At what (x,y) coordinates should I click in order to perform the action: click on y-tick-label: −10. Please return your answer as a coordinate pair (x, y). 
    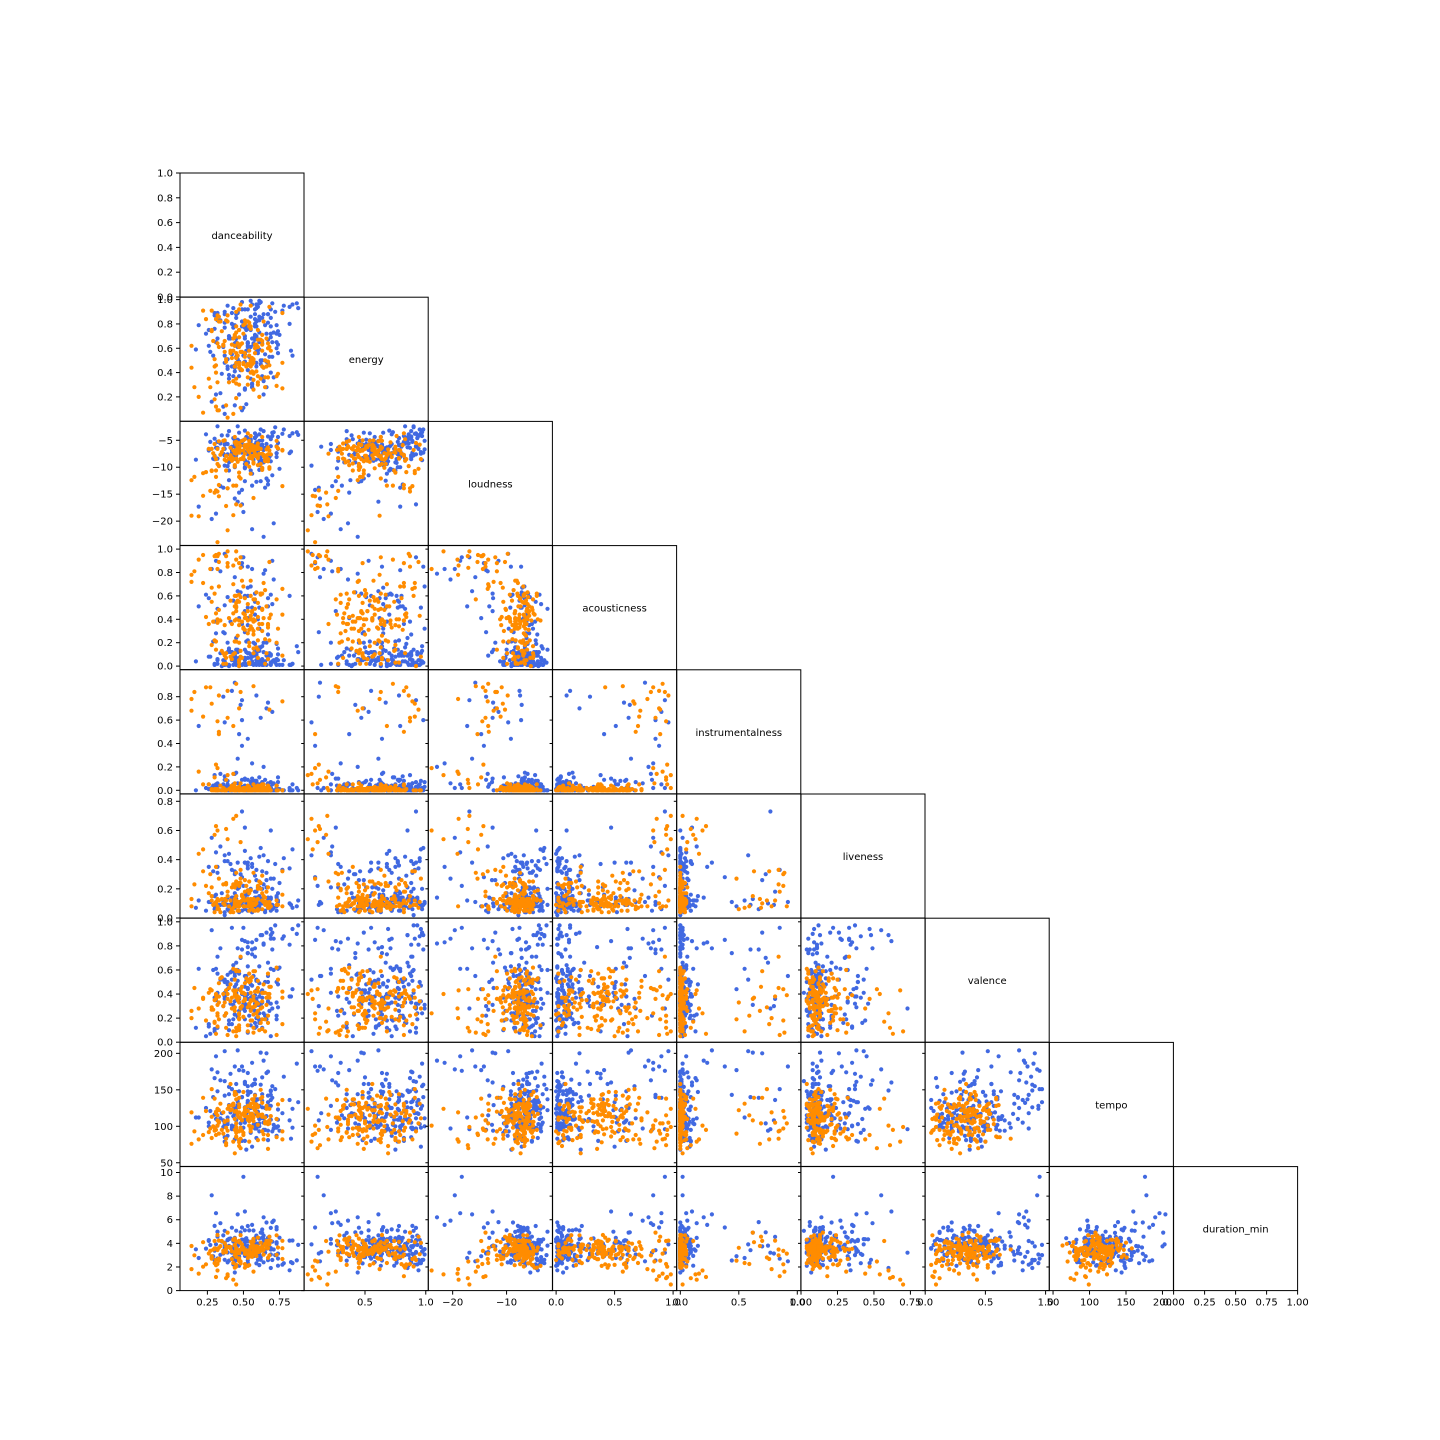
    Looking at the image, I should click on (162, 468).